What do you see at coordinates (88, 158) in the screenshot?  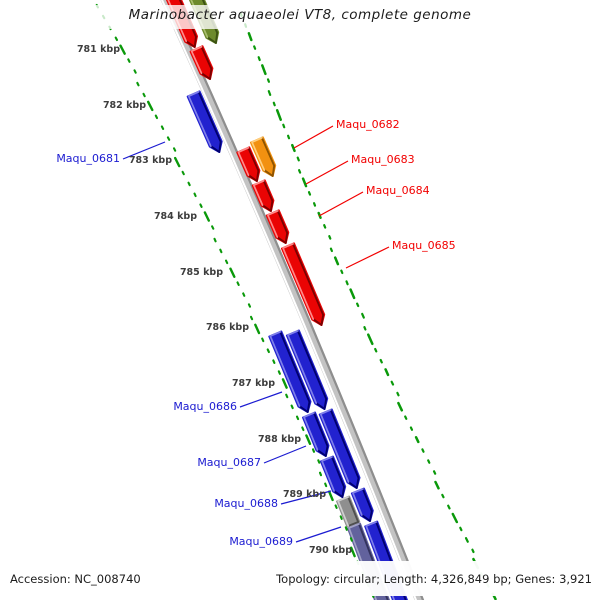 I see `gene-label-maqu-0681: Maqu_0681` at bounding box center [88, 158].